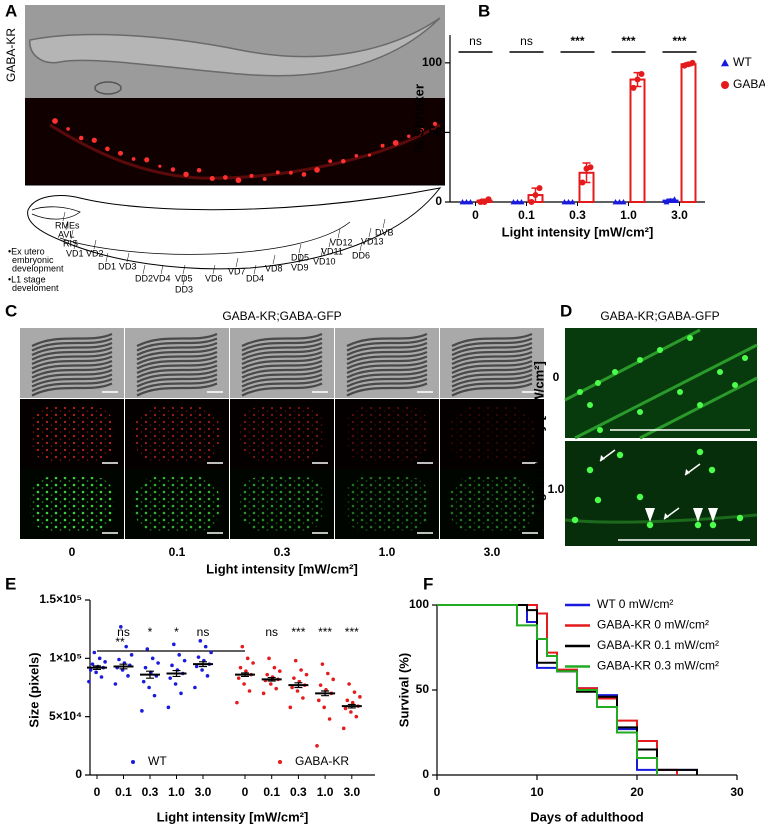  I want to click on arrowhead-marker, so click(713, 515).